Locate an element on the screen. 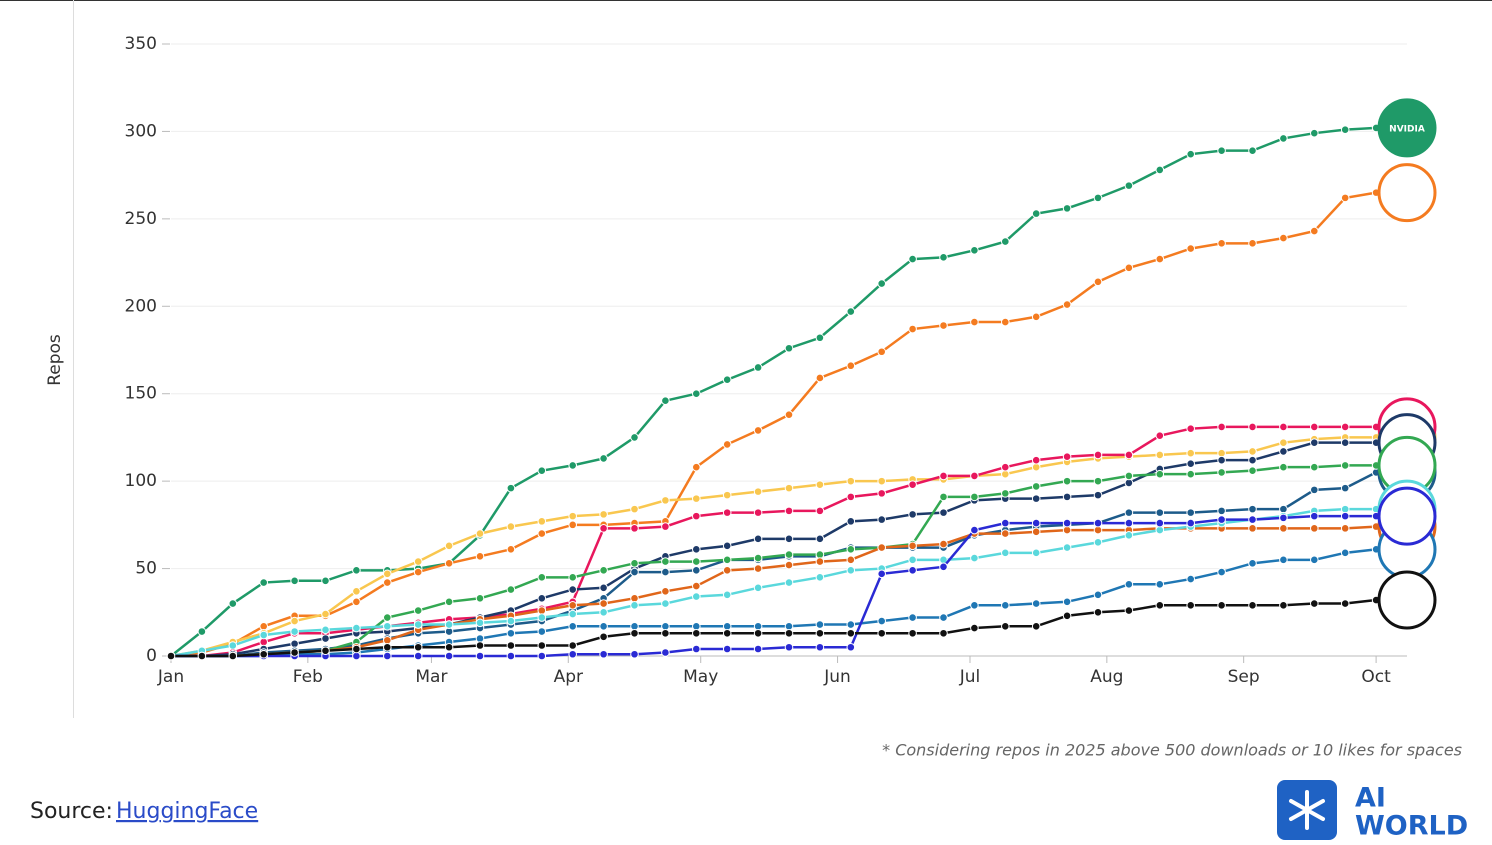  y-tick-label: 0 is located at coordinates (151, 656).